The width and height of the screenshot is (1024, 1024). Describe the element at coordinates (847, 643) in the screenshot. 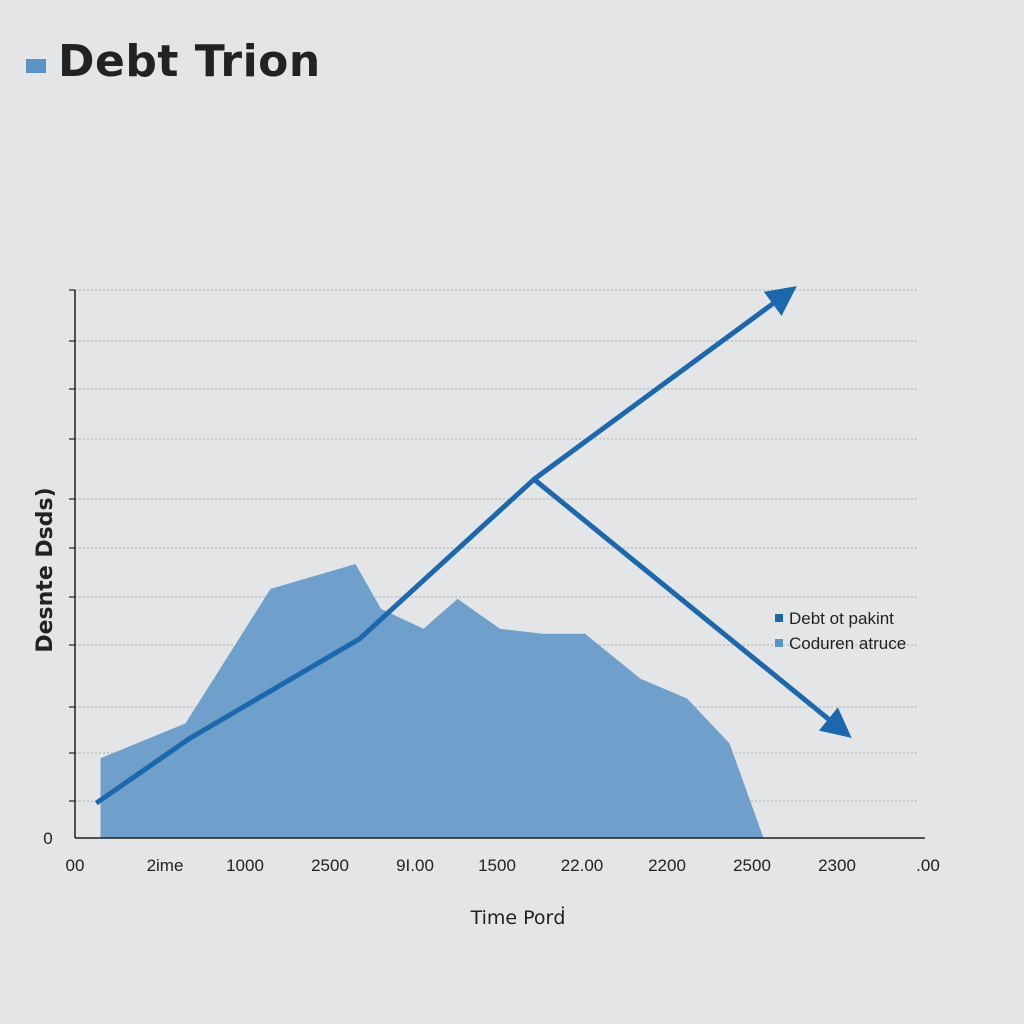

I see `legend-label: Coduren atruce` at that location.